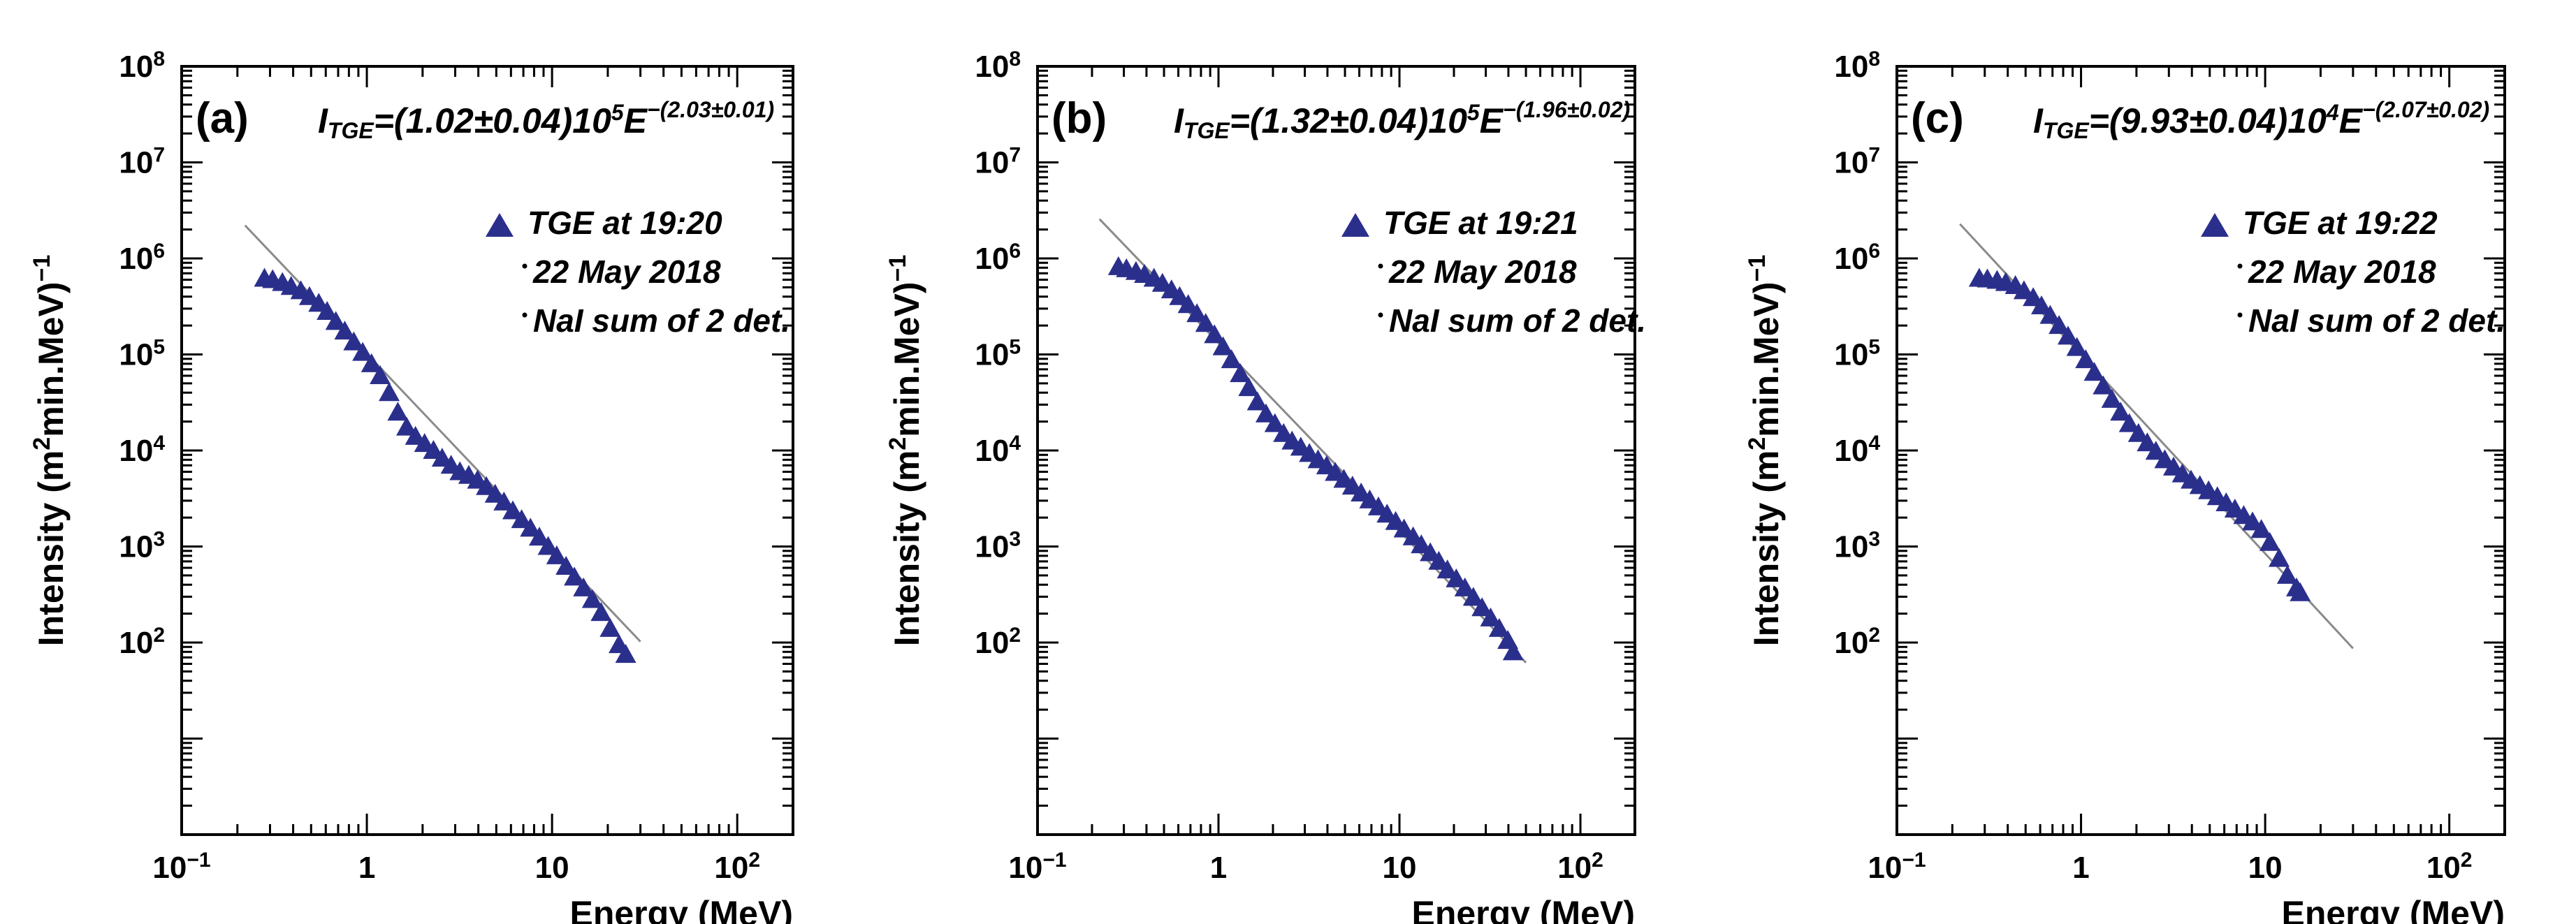 The height and width of the screenshot is (924, 2576). What do you see at coordinates (1480, 223) in the screenshot?
I see `legend-title: TGE at 19:21` at bounding box center [1480, 223].